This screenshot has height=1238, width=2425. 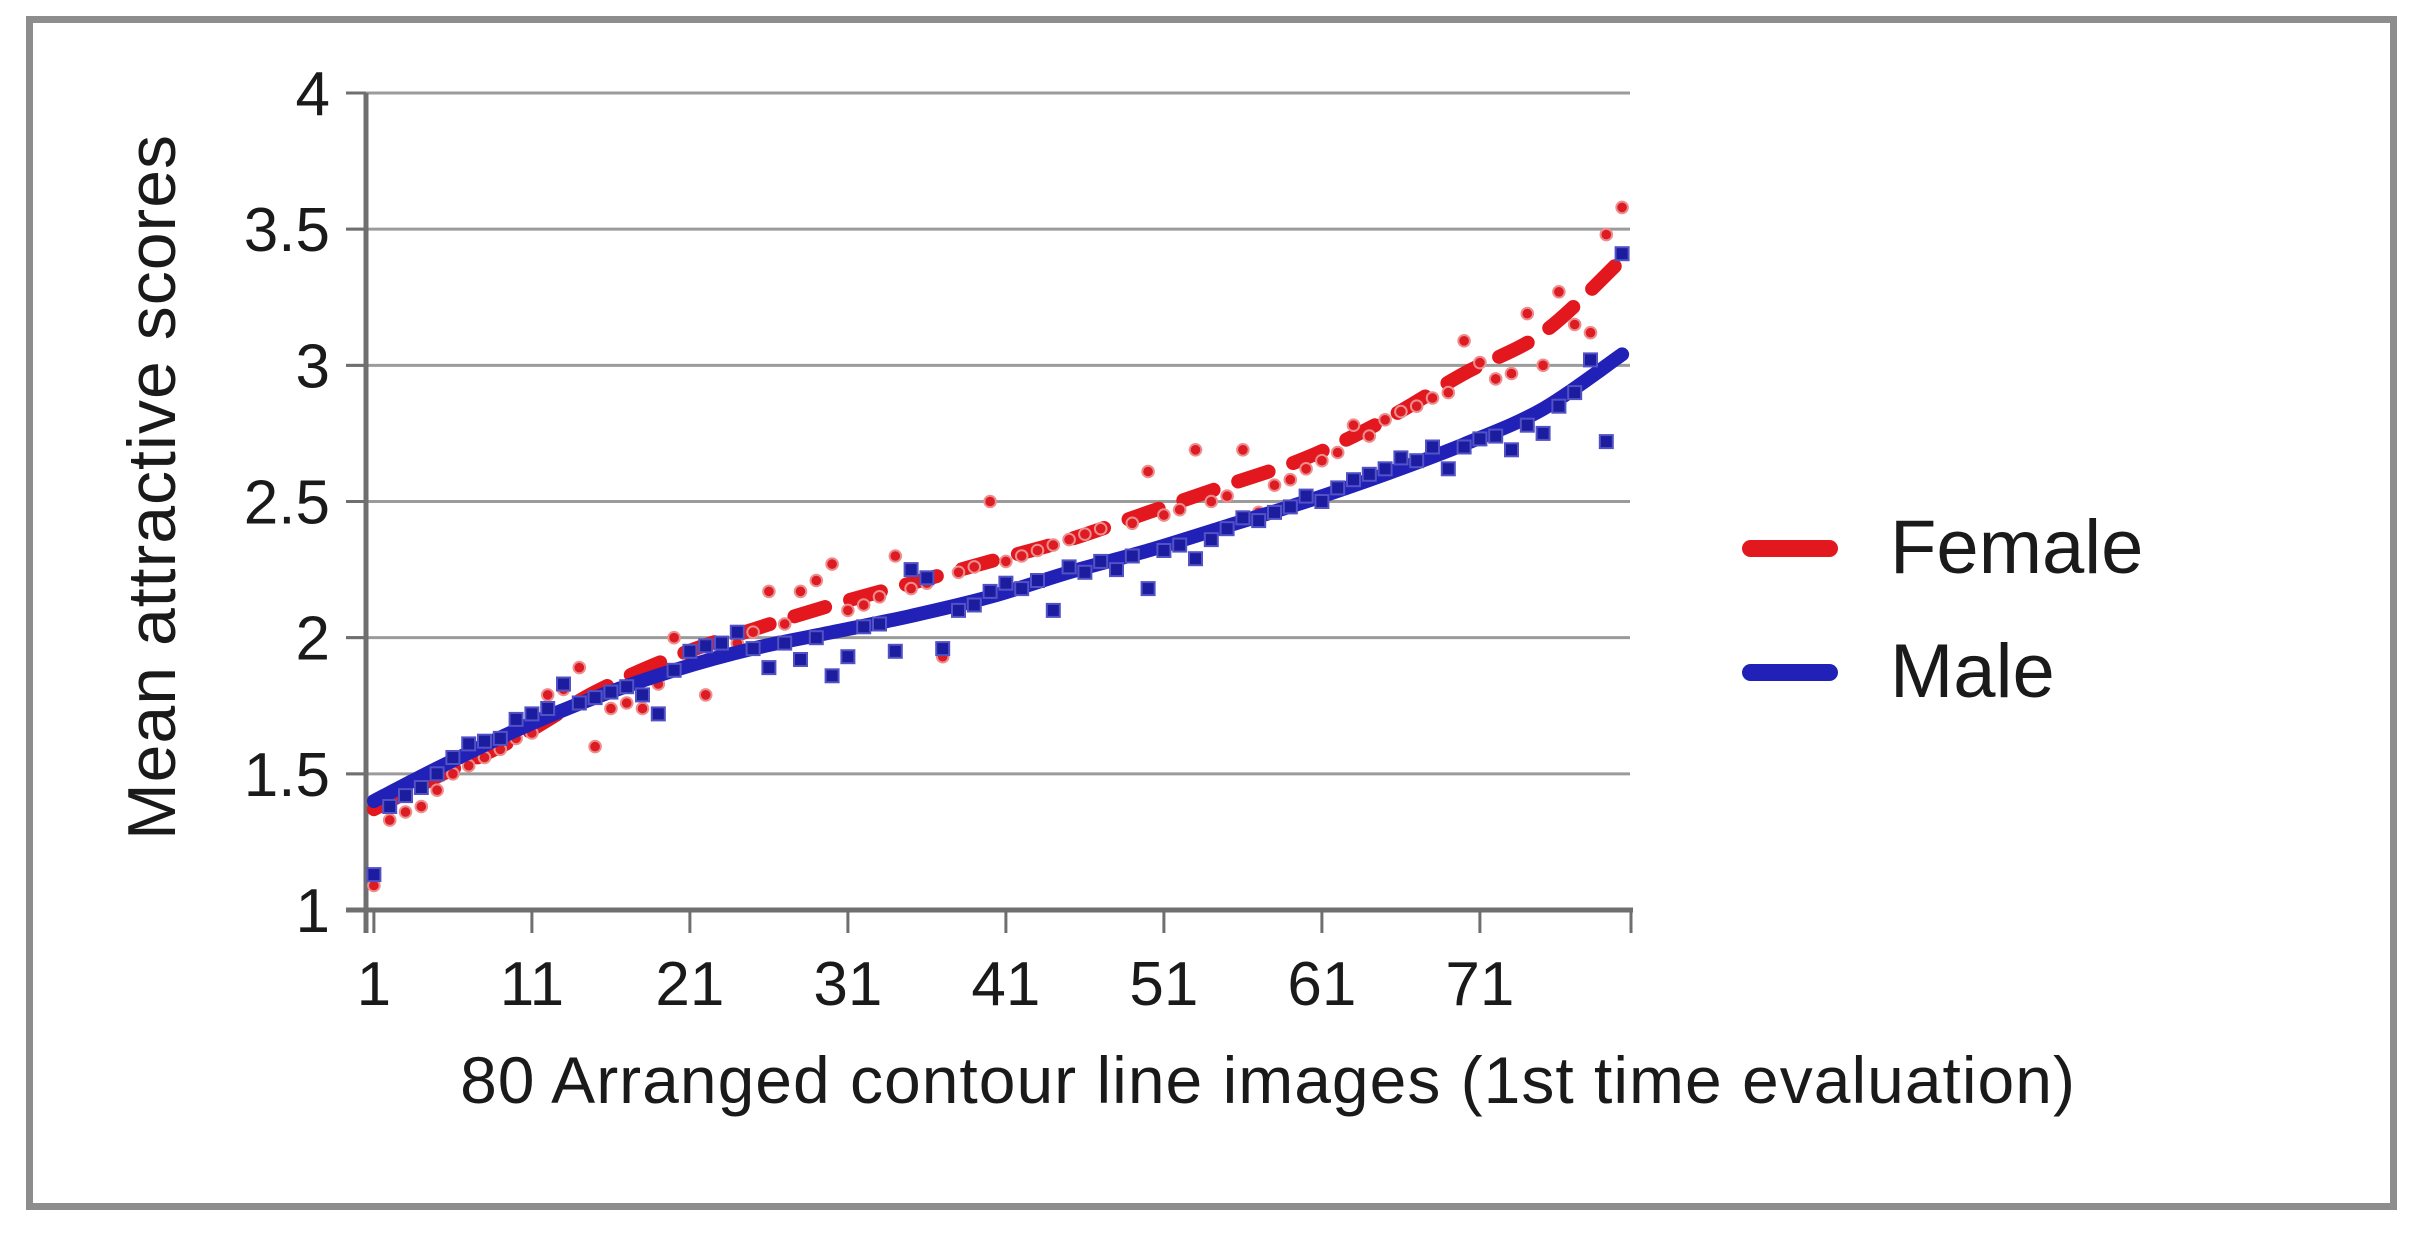 What do you see at coordinates (1942, 672) in the screenshot?
I see `legend-item-male: Male` at bounding box center [1942, 672].